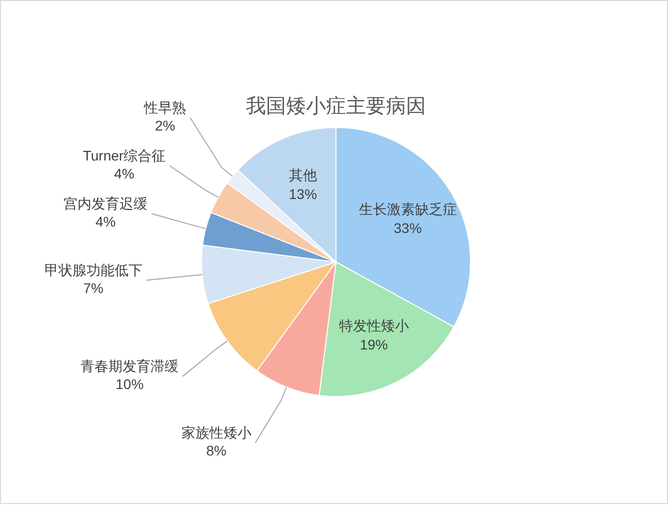  What do you see at coordinates (216, 432) in the screenshot?
I see `slice-label: 家族性矮小` at bounding box center [216, 432].